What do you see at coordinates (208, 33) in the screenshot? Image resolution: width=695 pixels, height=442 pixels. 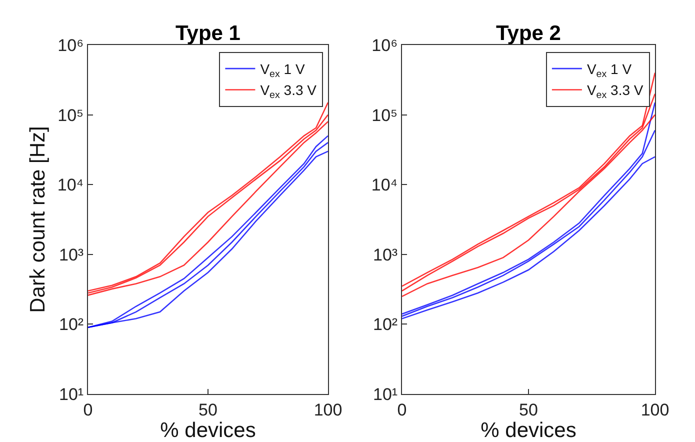 I see `chart-title: Type 1` at bounding box center [208, 33].